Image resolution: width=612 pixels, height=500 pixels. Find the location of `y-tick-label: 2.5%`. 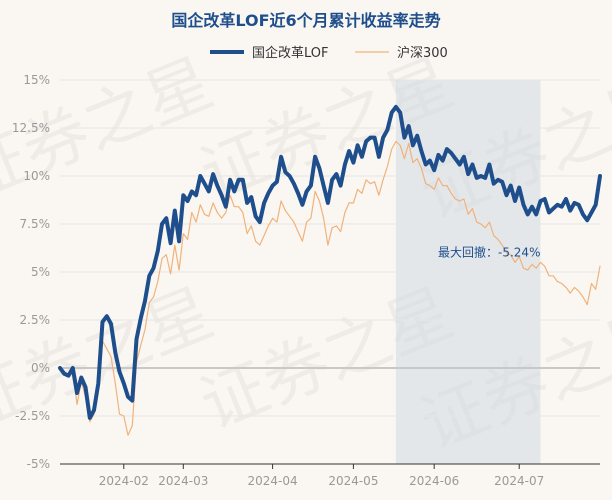

y-tick-label: 2.5% is located at coordinates (35, 320).